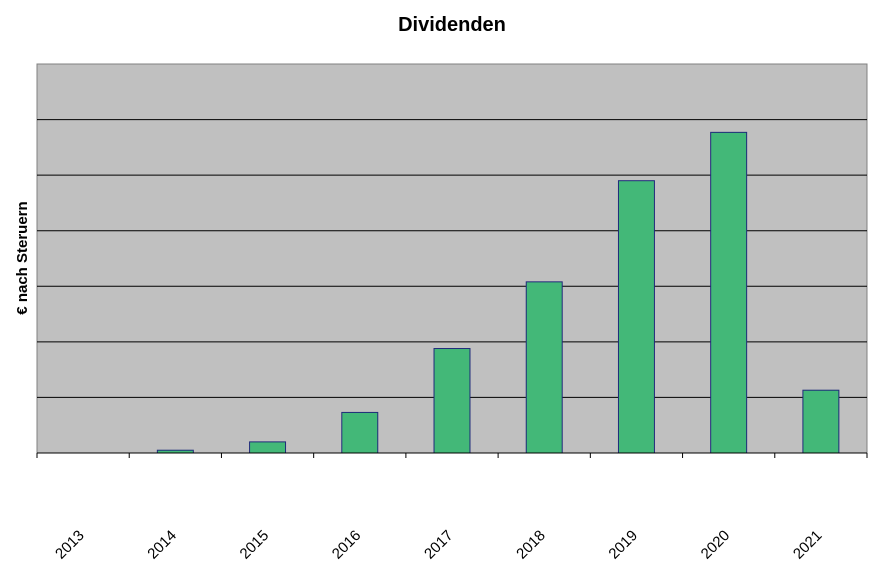 Image resolution: width=891 pixels, height=587 pixels. What do you see at coordinates (268, 447) in the screenshot?
I see `bar-2015` at bounding box center [268, 447].